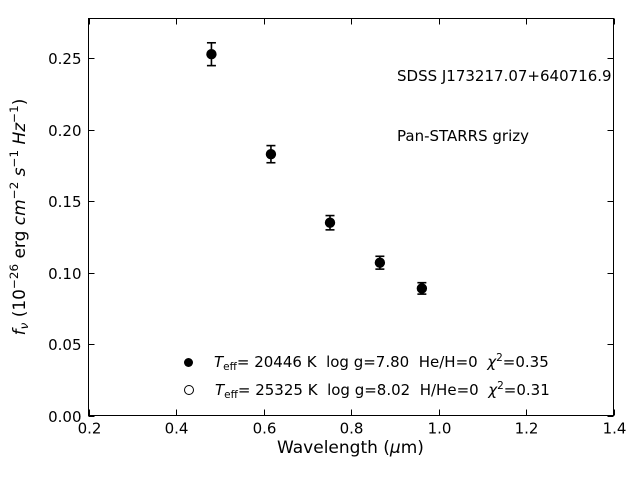 The height and width of the screenshot is (480, 640). What do you see at coordinates (64, 59) in the screenshot?
I see `y-tick-label: 0.25` at bounding box center [64, 59].